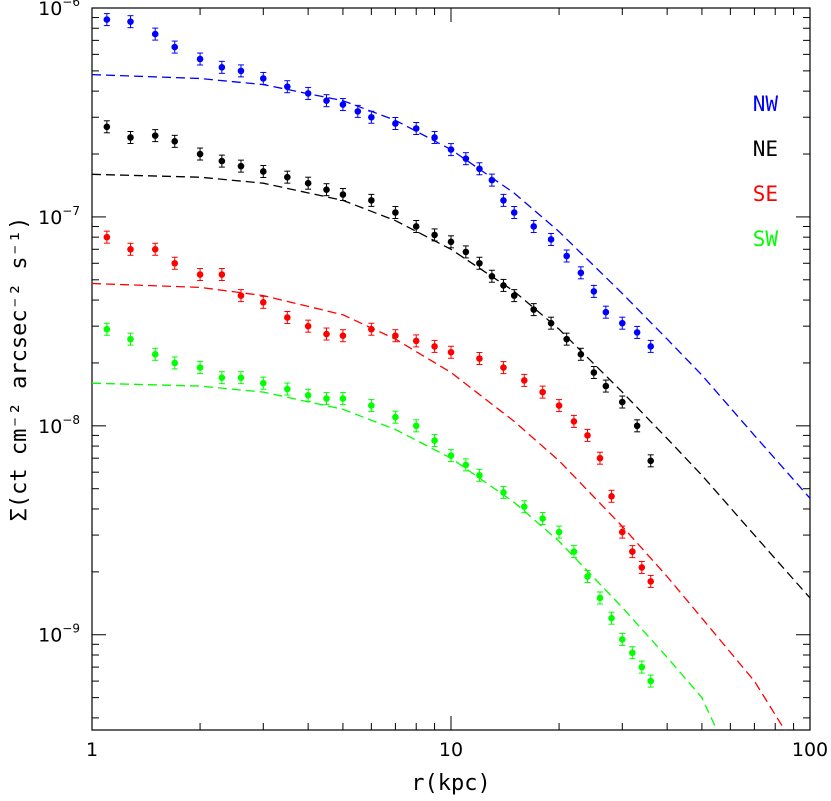  What do you see at coordinates (59, 10) in the screenshot?
I see `y-tick-label: 10−6` at bounding box center [59, 10].